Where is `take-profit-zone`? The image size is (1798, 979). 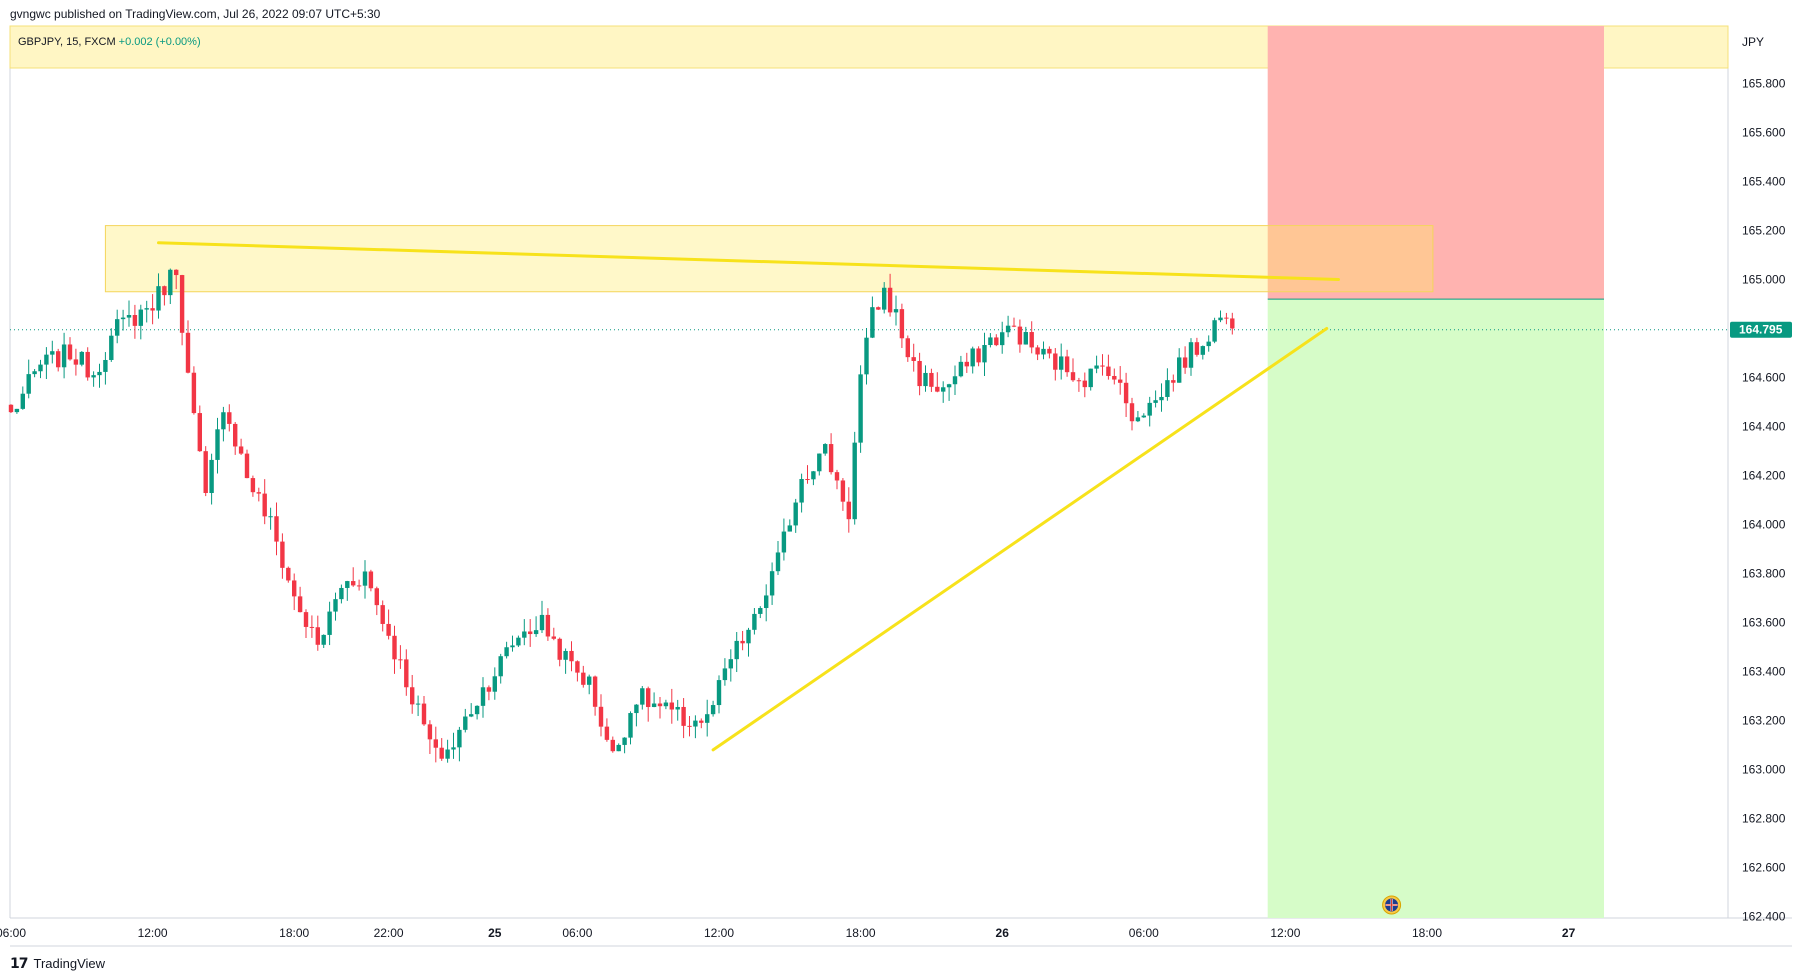 take-profit-zone is located at coordinates (1435, 609).